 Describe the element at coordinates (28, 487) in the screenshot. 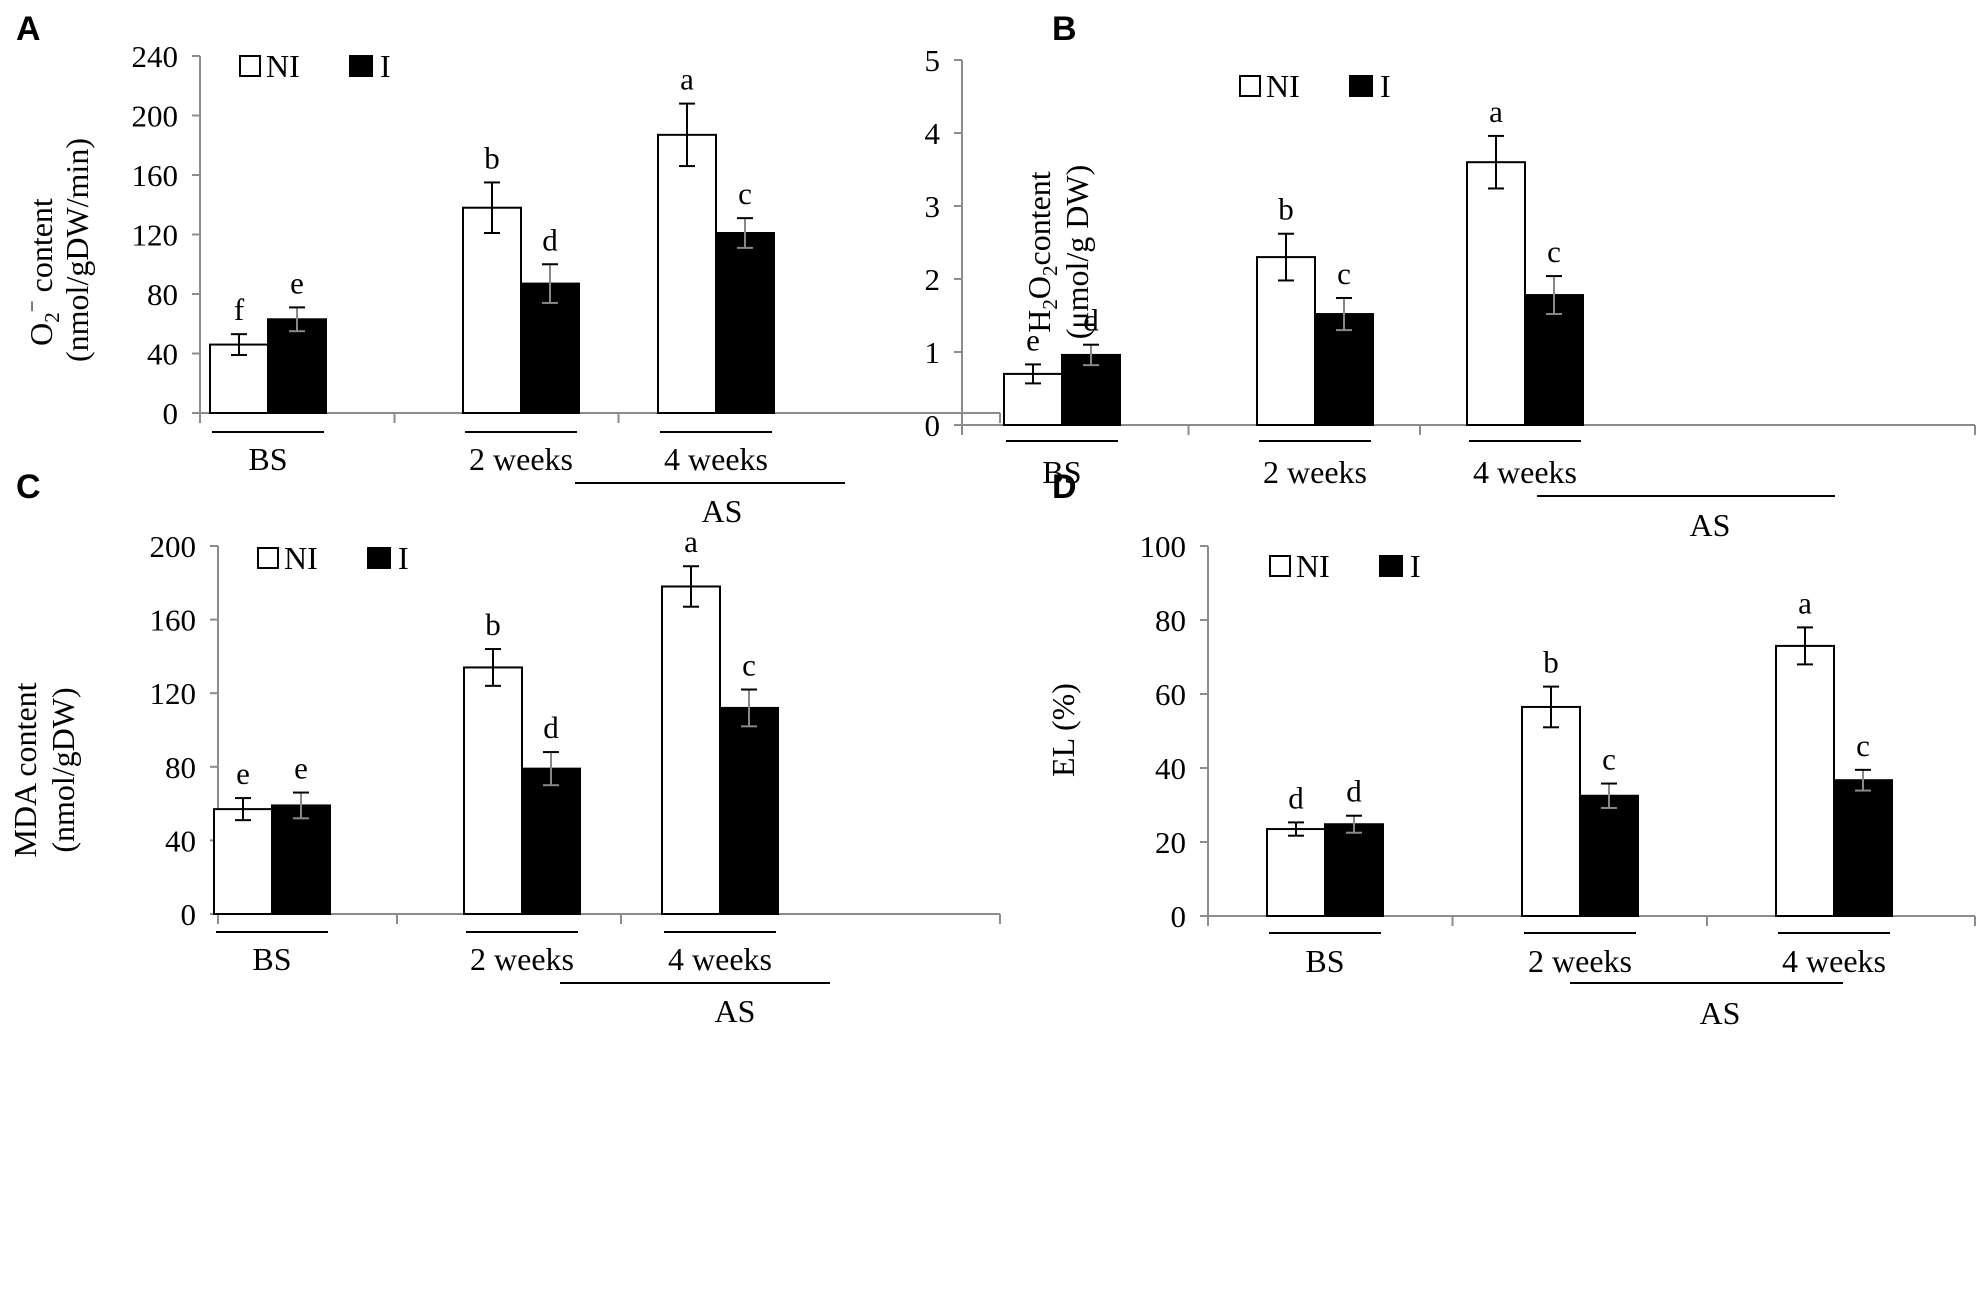

I see `panel-letter-c: C` at that location.